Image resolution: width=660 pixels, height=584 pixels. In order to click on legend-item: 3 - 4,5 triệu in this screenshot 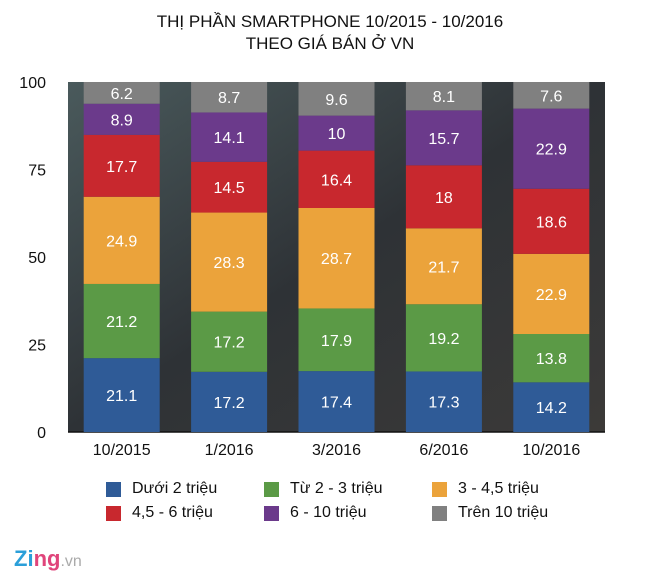, I will do `click(485, 489)`.